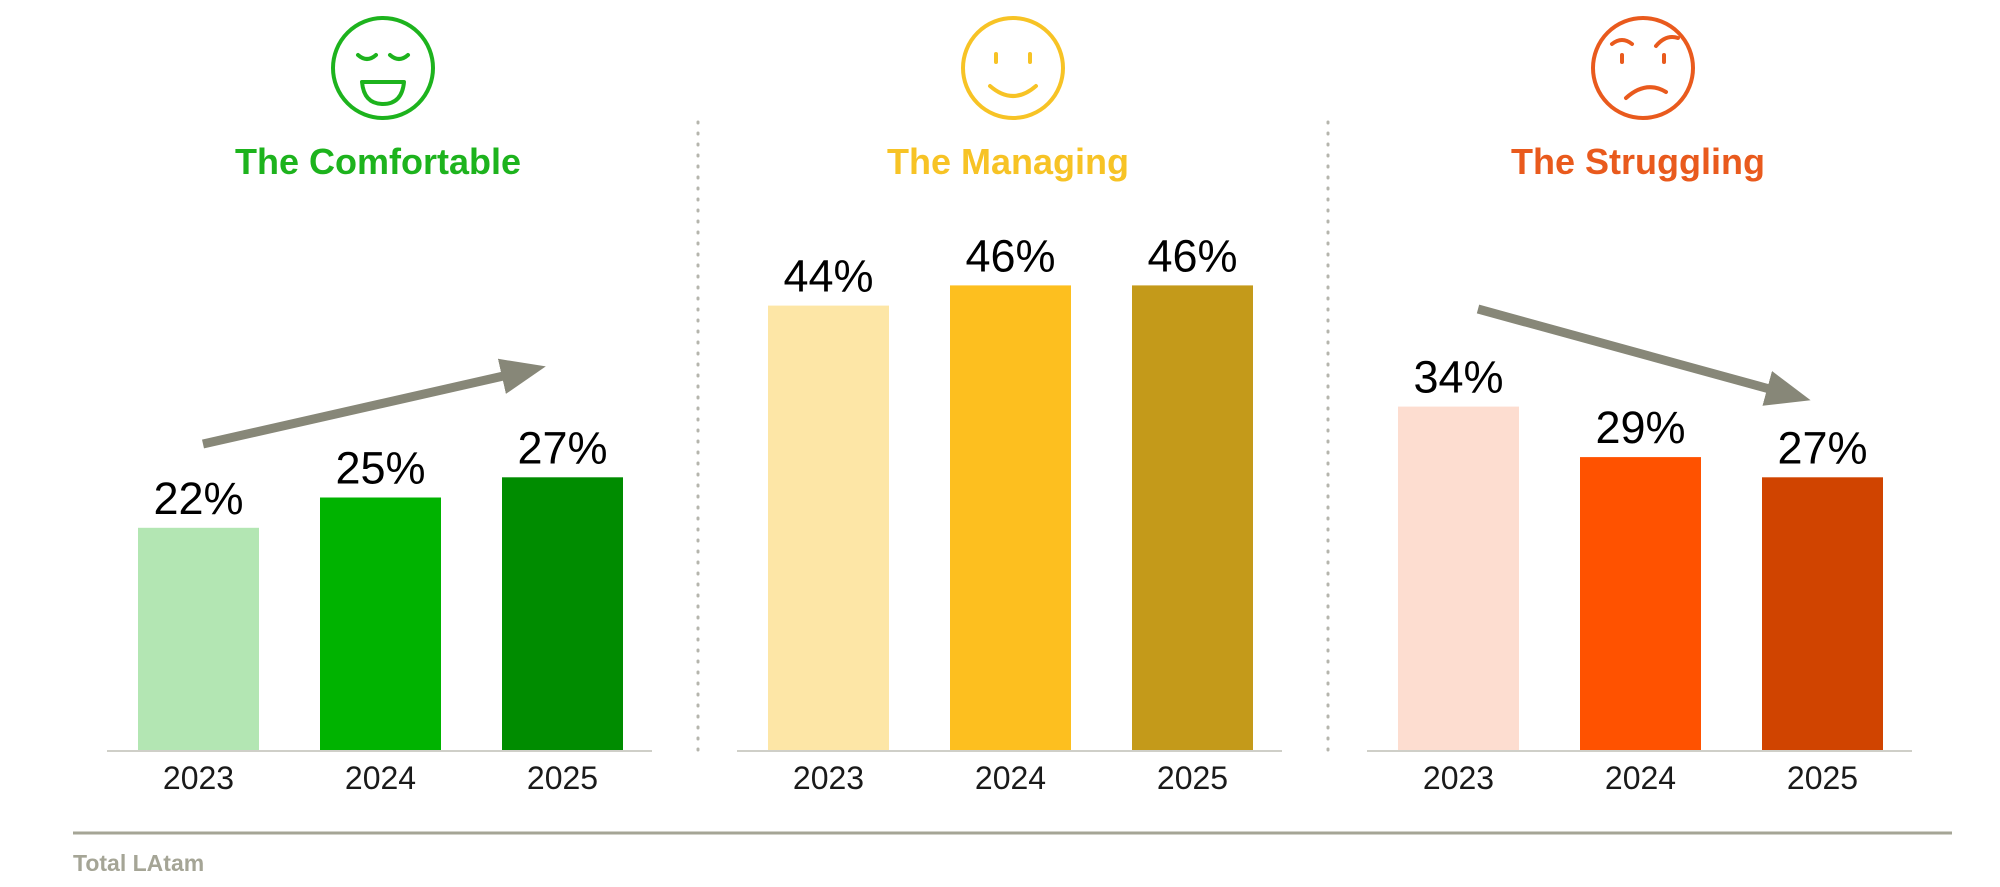  What do you see at coordinates (1640, 603) in the screenshot?
I see `bar-struggling-2024` at bounding box center [1640, 603].